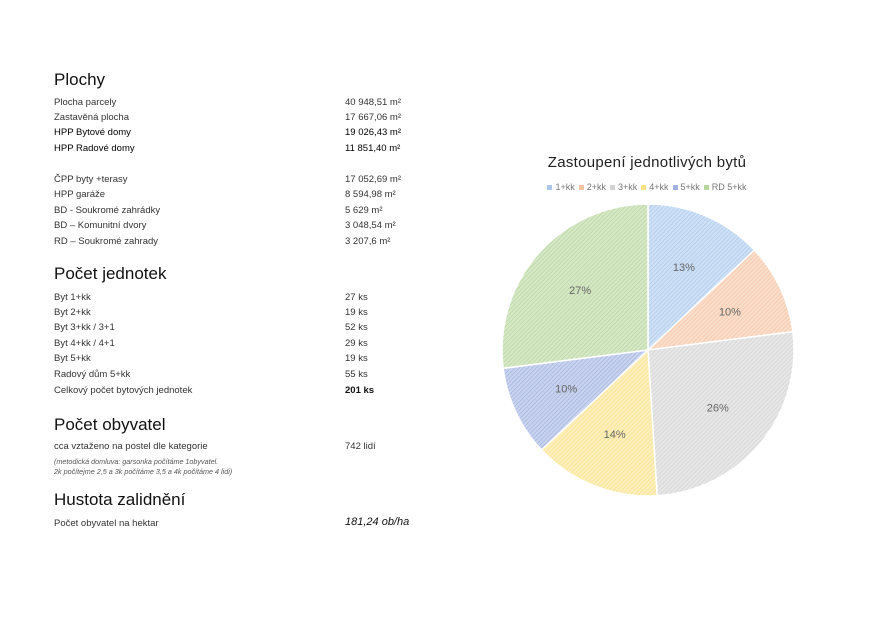 The image size is (894, 632). Describe the element at coordinates (719, 300) in the screenshot. I see `pie-slice-2-kk` at that location.